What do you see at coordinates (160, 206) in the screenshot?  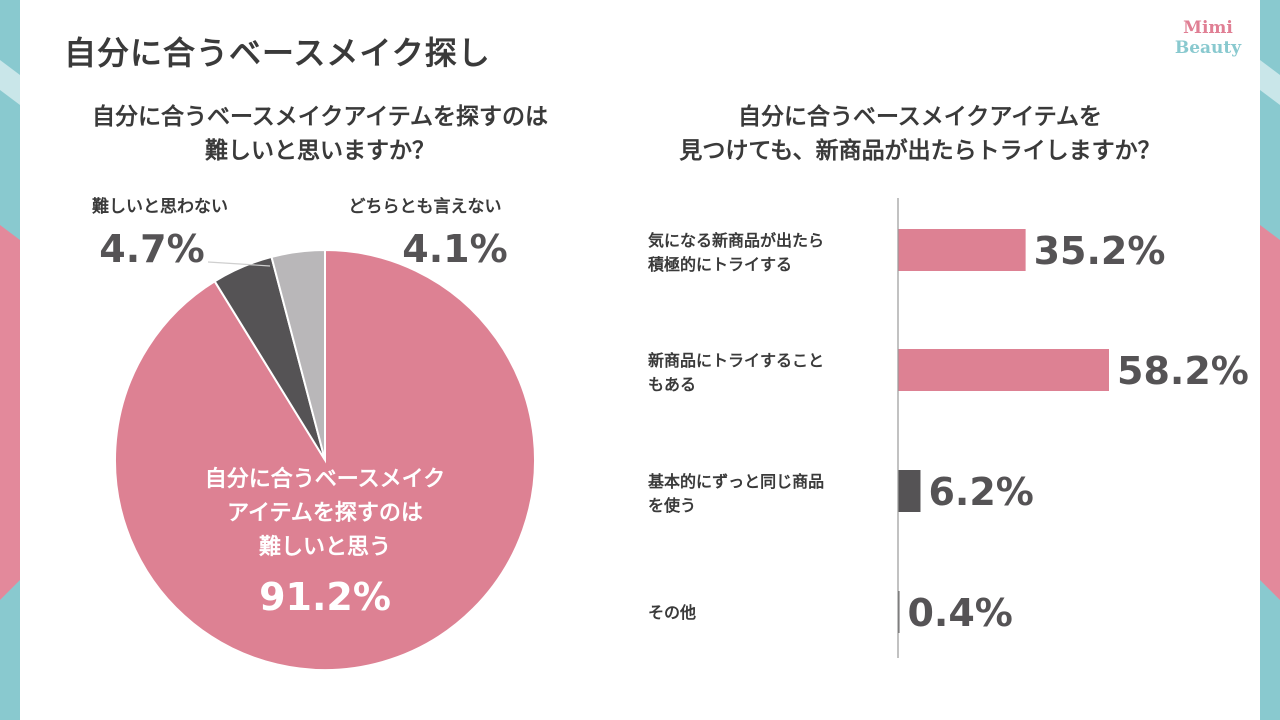 I see `pie-slice-1-name: 難しいと思わない` at bounding box center [160, 206].